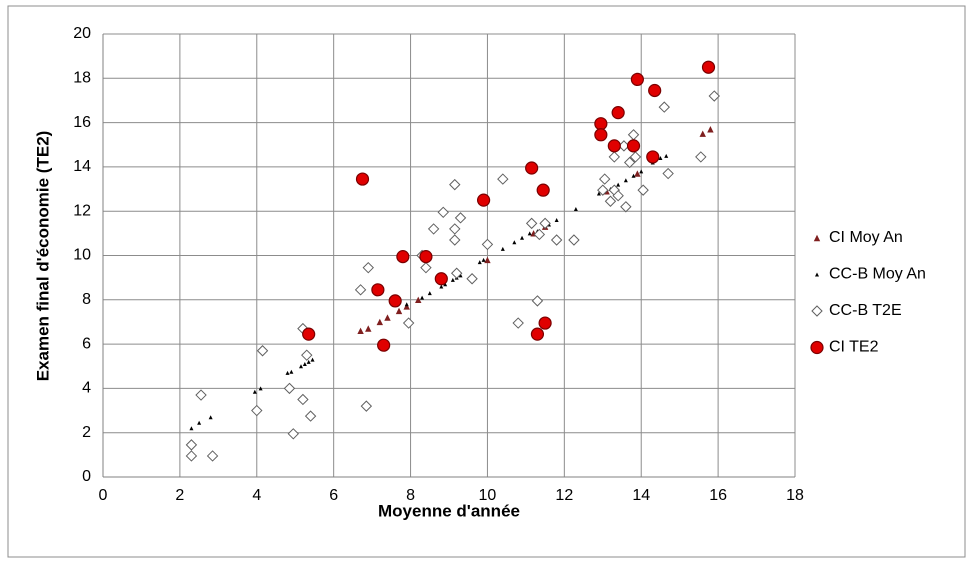 The image size is (975, 569). I want to click on x-tick-label: 8, so click(410, 495).